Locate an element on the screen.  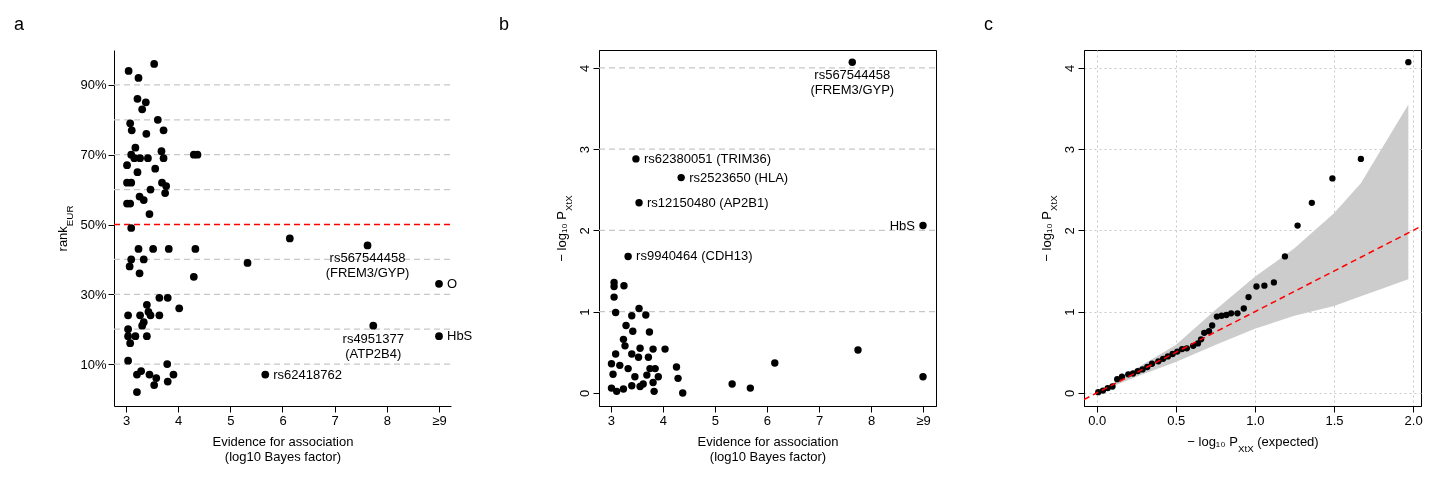
x-tick-label: 0.5 is located at coordinates (1176, 420).